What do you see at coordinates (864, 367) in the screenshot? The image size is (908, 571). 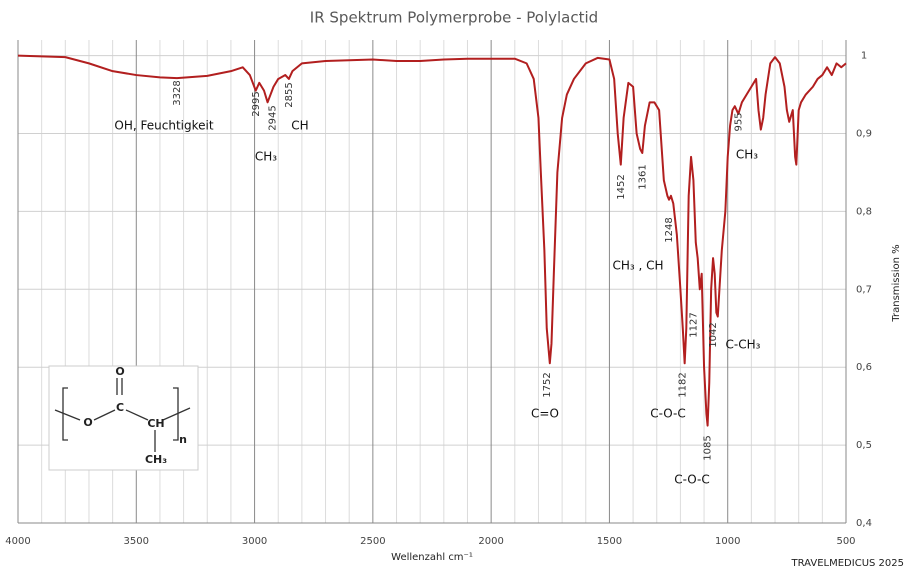 I see `y-tick-label: 0,6` at bounding box center [864, 367].